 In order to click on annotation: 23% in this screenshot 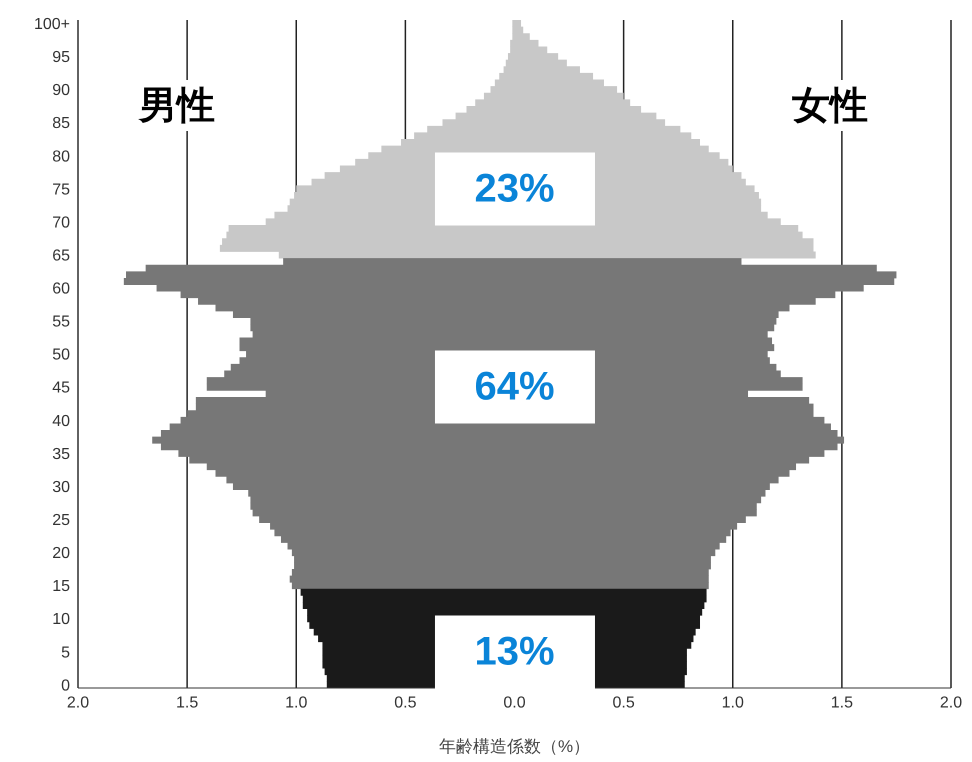, I will do `click(514, 189)`.